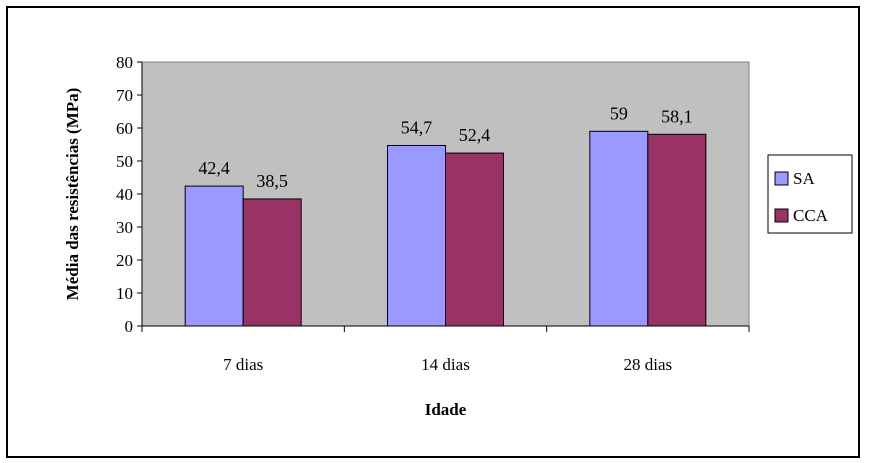 The image size is (870, 463). I want to click on y-tick-label: 50, so click(124, 161).